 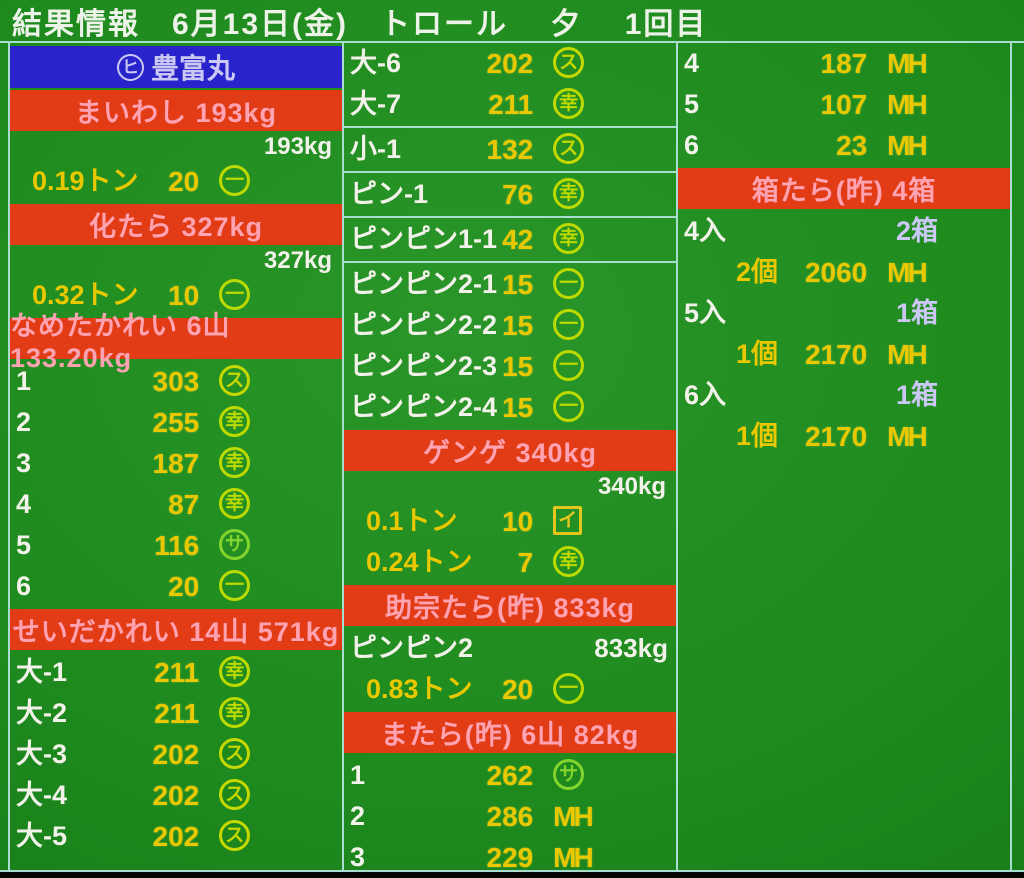 I want to click on lot-rows: 0.1トン 10 イ 0.24トン 7 幸, so click(x=510, y=542).